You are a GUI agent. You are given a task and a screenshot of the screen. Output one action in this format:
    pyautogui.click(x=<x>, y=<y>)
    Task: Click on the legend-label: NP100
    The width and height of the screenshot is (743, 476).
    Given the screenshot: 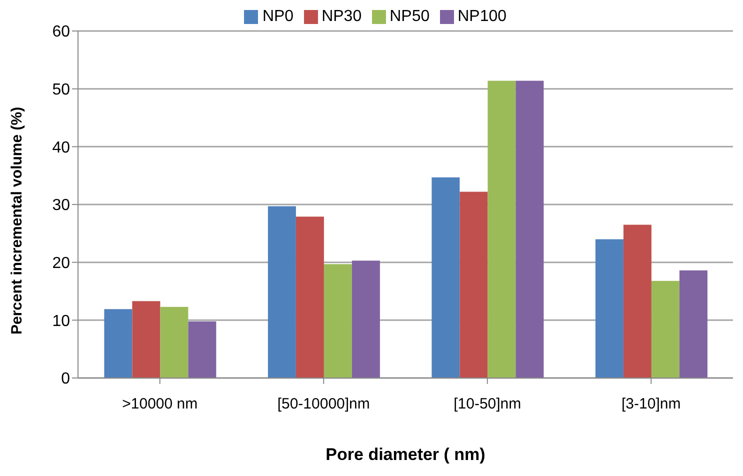 What is the action you would take?
    pyautogui.click(x=482, y=16)
    